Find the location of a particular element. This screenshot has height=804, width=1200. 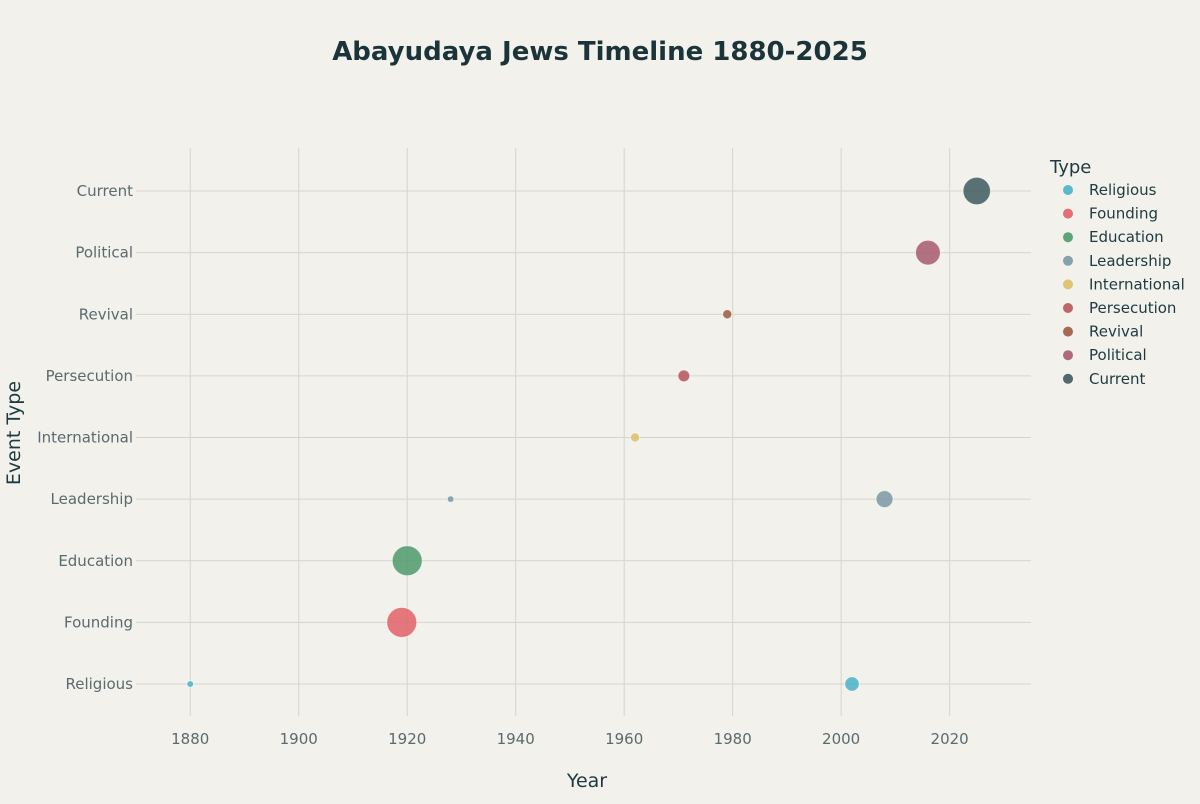

y-tick-label: Founding is located at coordinates (98, 622).